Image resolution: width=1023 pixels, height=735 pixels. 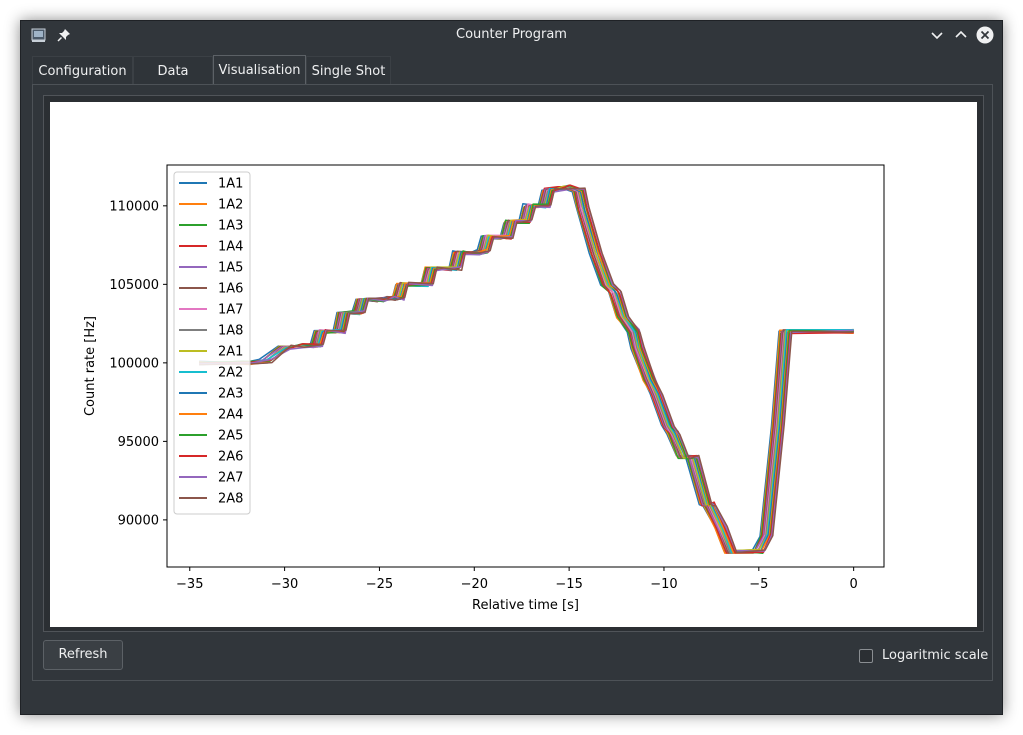 What do you see at coordinates (134, 206) in the screenshot?
I see `y-tick-label: 110000` at bounding box center [134, 206].